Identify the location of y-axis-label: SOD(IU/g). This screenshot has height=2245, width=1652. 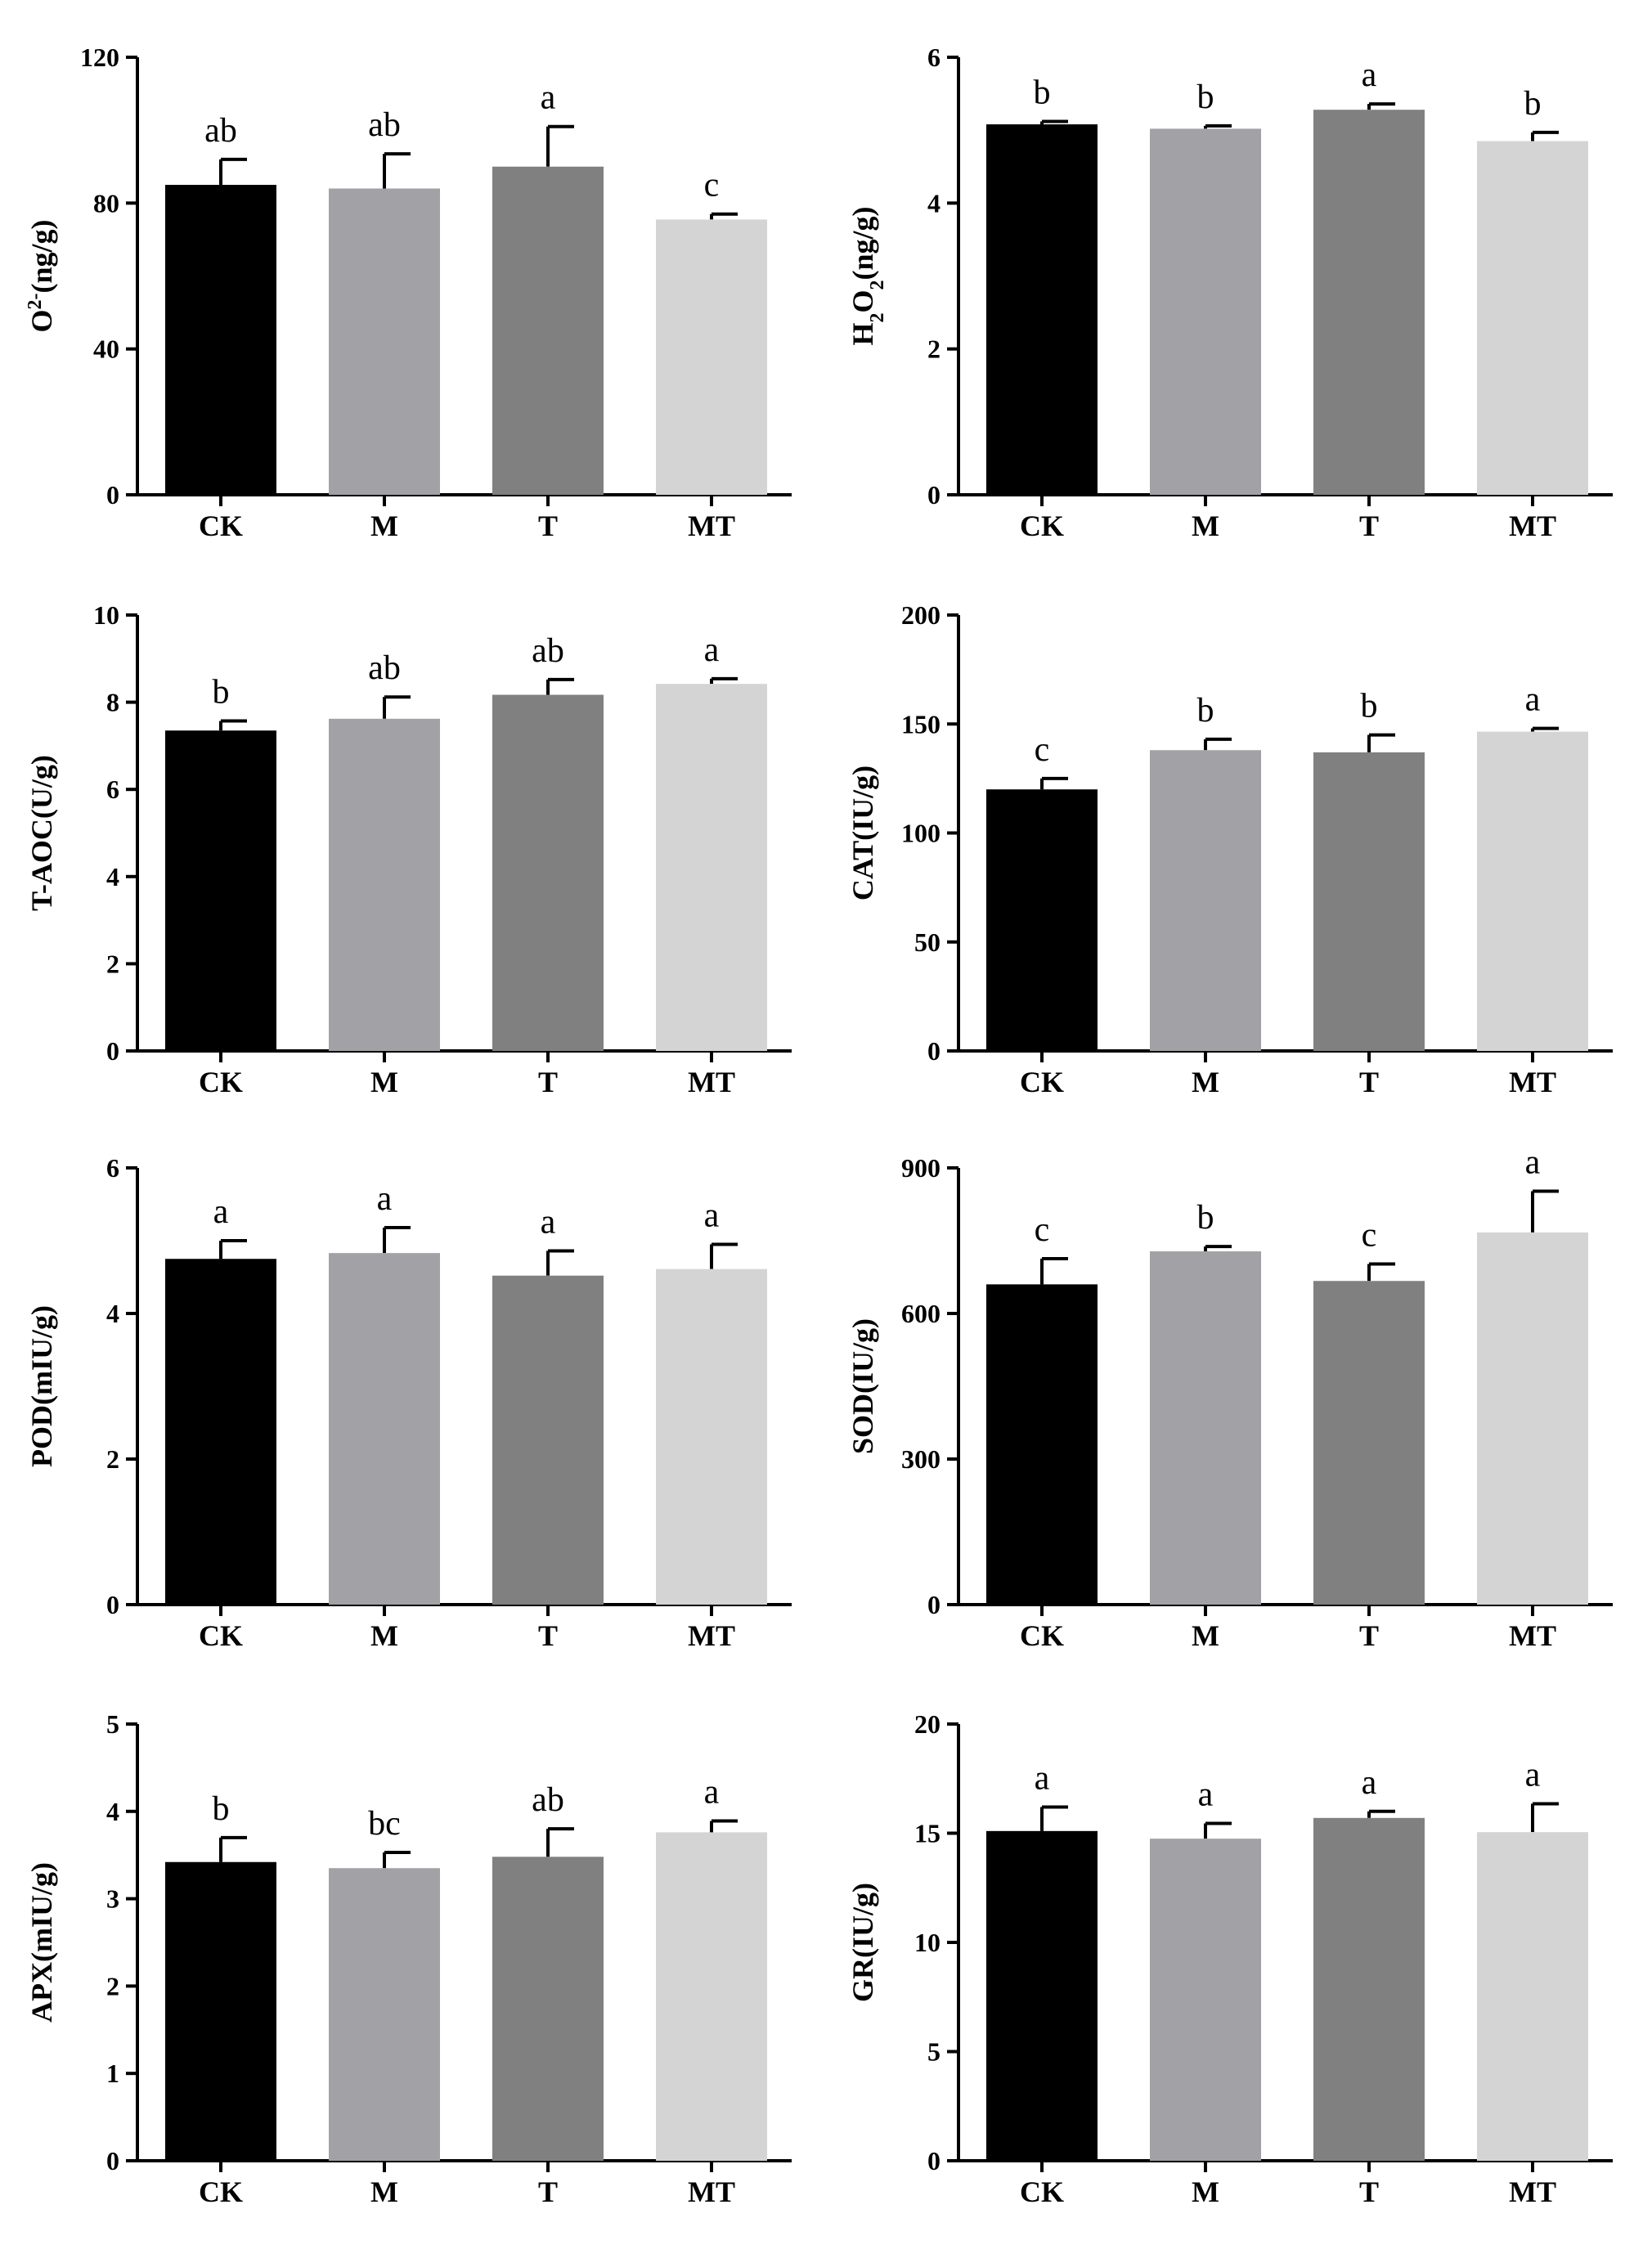
(862, 1386).